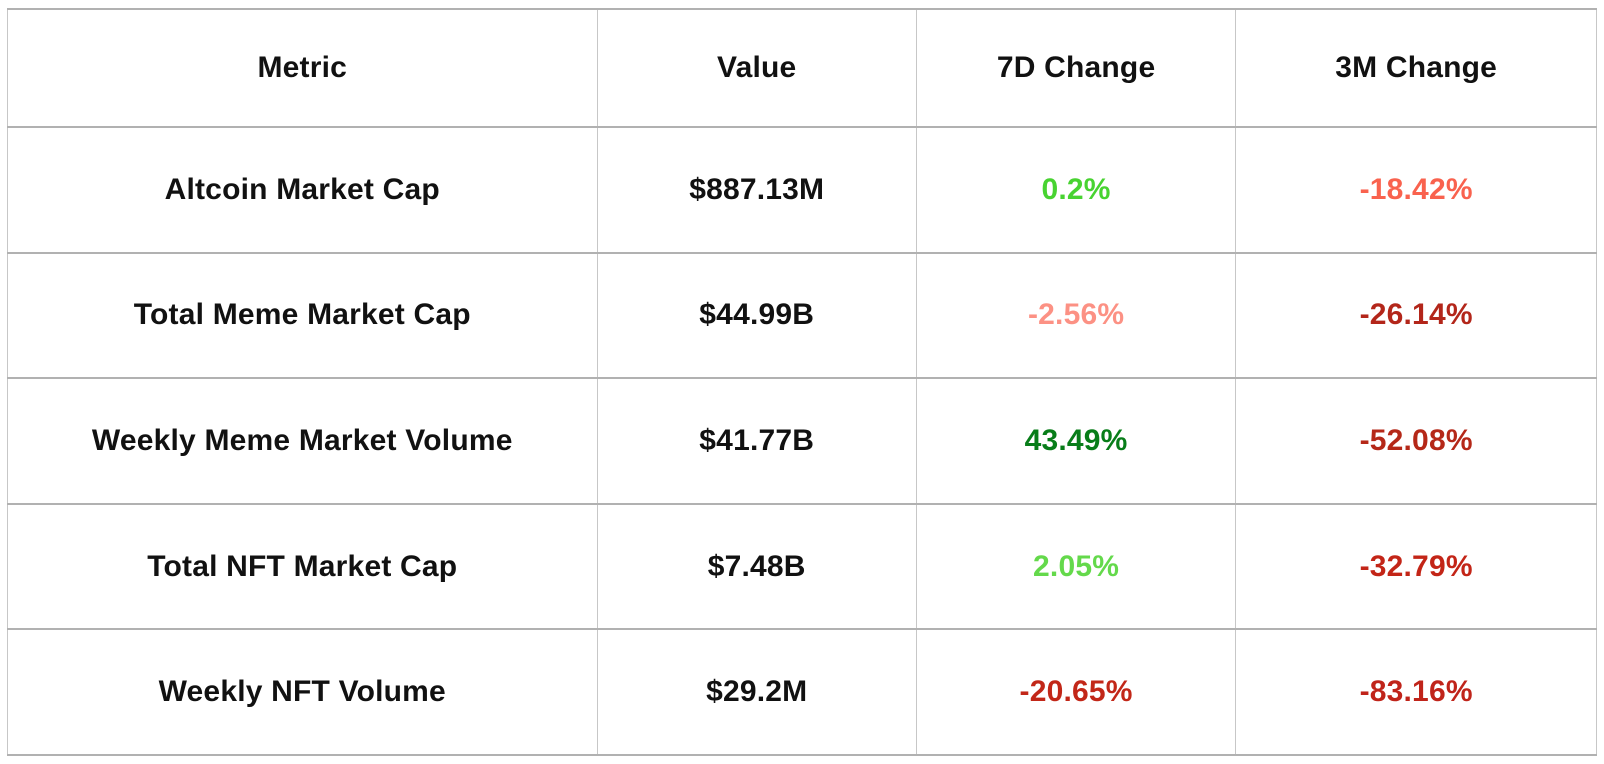 The height and width of the screenshot is (764, 1604). What do you see at coordinates (302, 692) in the screenshot?
I see `metric-cell: Weekly NFT Volume` at bounding box center [302, 692].